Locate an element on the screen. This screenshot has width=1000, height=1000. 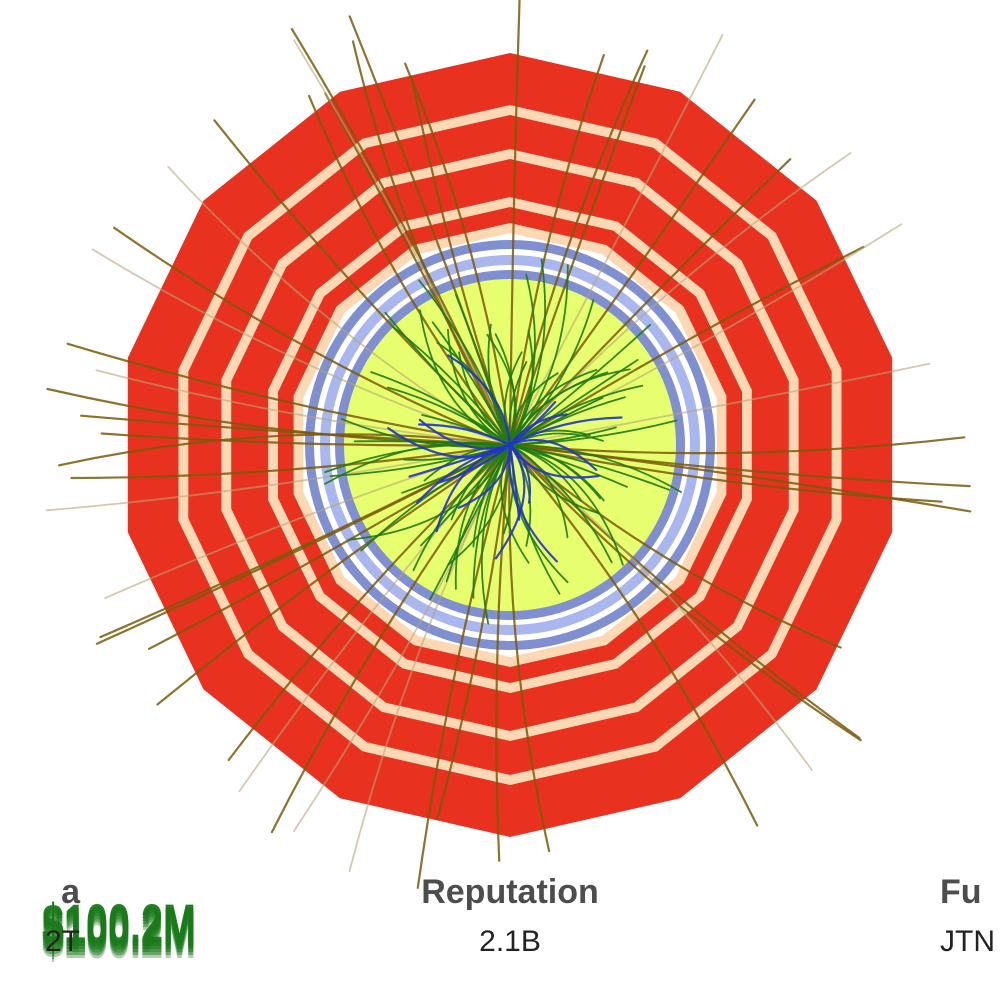
stat-reputation-value: 2.1B is located at coordinates (510, 941).